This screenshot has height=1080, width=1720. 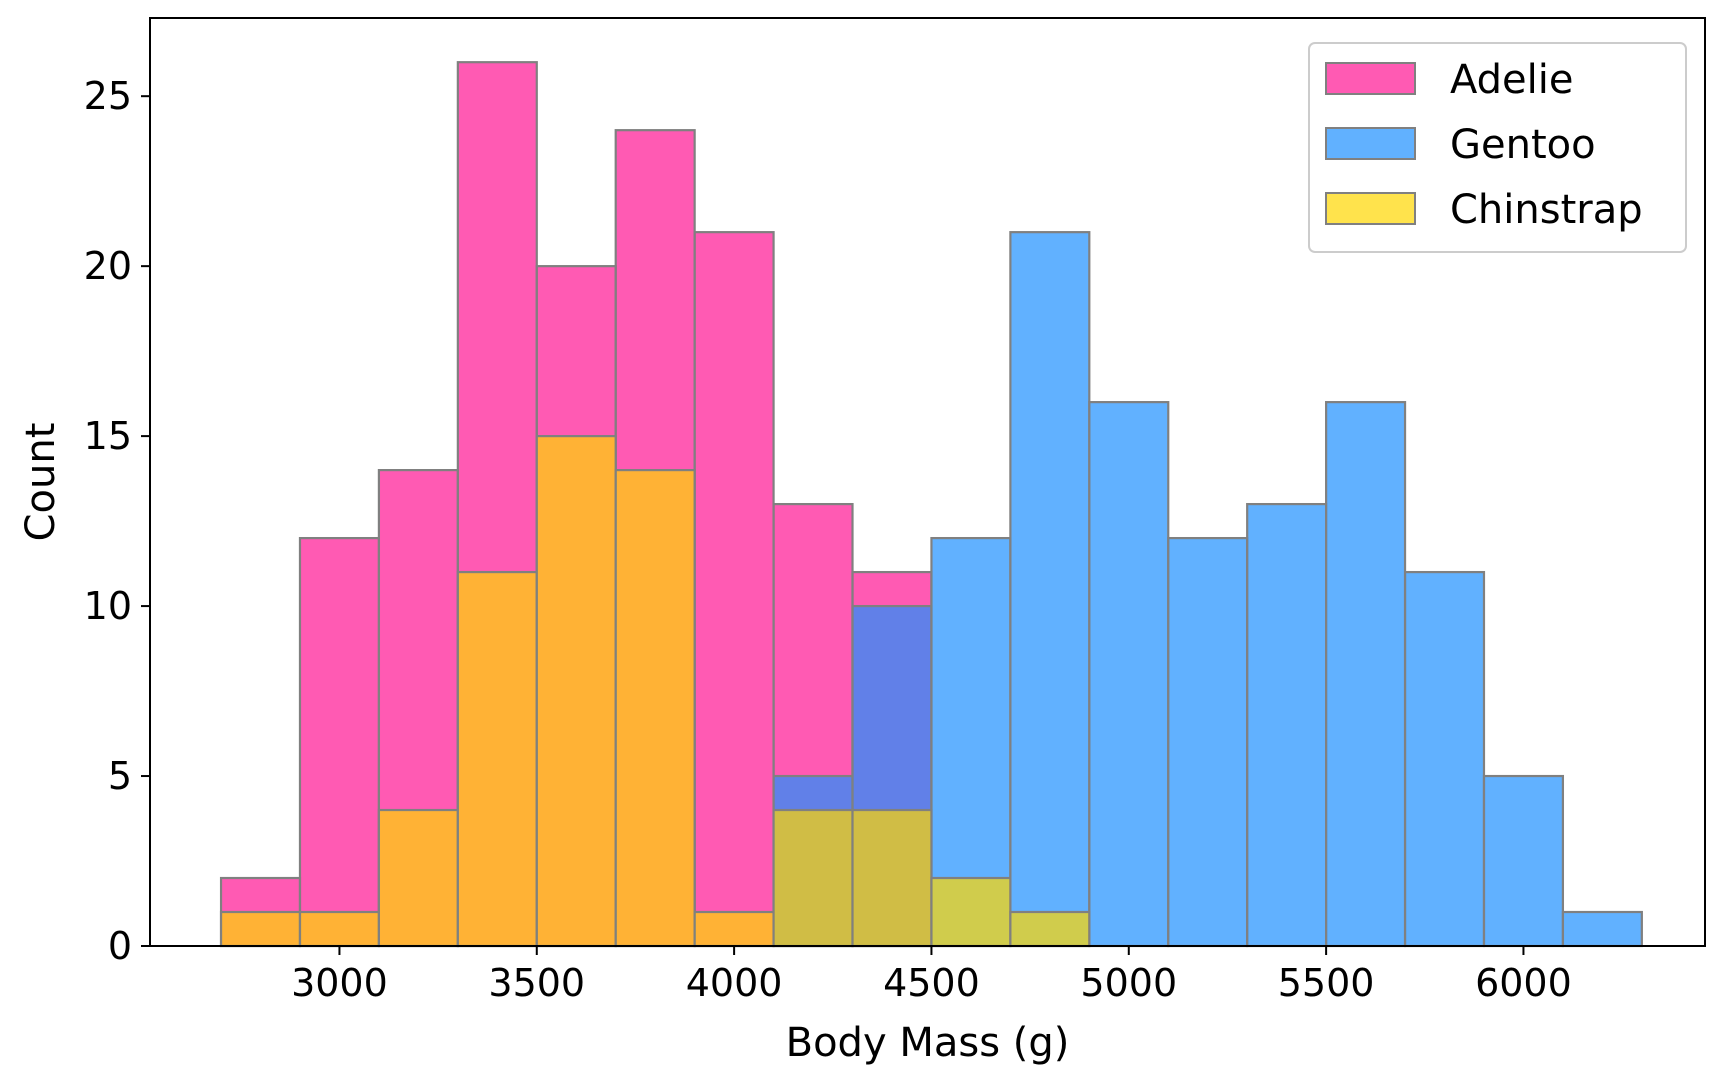 I want to click on y-tick-label: 5, so click(x=120, y=776).